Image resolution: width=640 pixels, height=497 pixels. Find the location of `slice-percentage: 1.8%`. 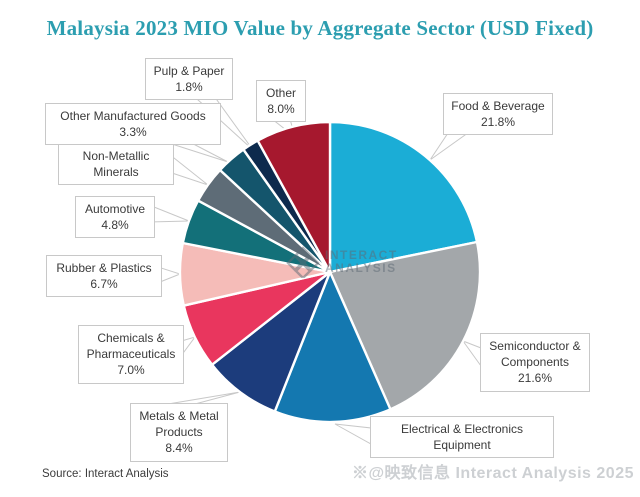

slice-percentage: 1.8% is located at coordinates (189, 87).